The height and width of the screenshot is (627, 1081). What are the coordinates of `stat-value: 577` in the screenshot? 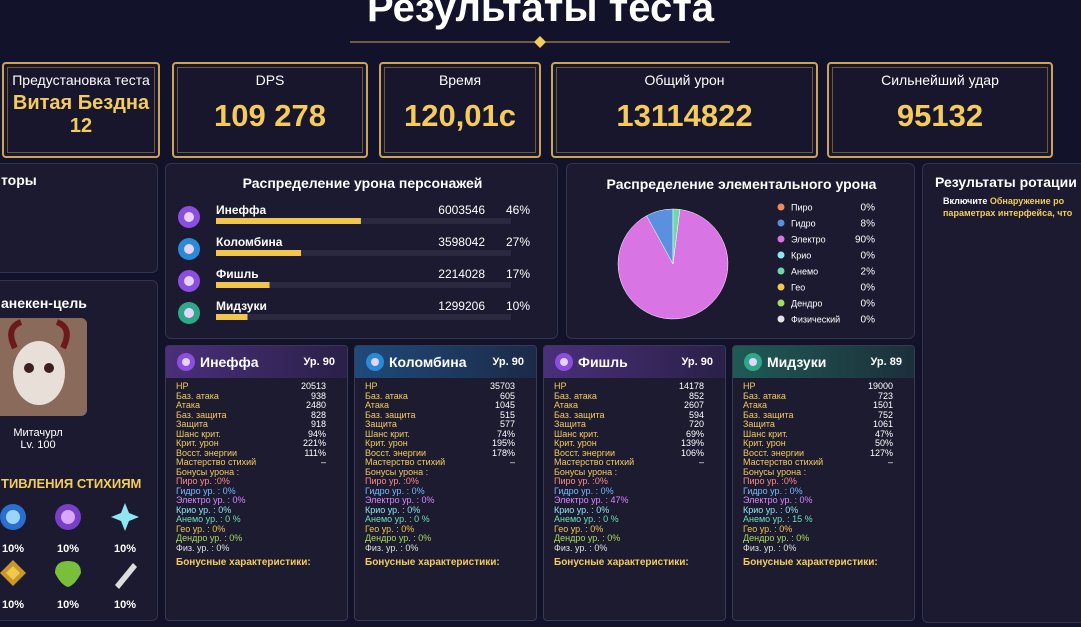 It's located at (507, 424).